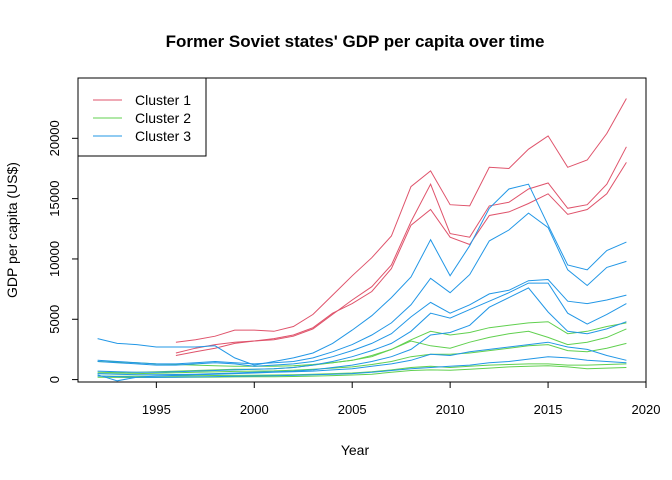  What do you see at coordinates (54, 138) in the screenshot?
I see `y-tick-label-20000: 20000` at bounding box center [54, 138].